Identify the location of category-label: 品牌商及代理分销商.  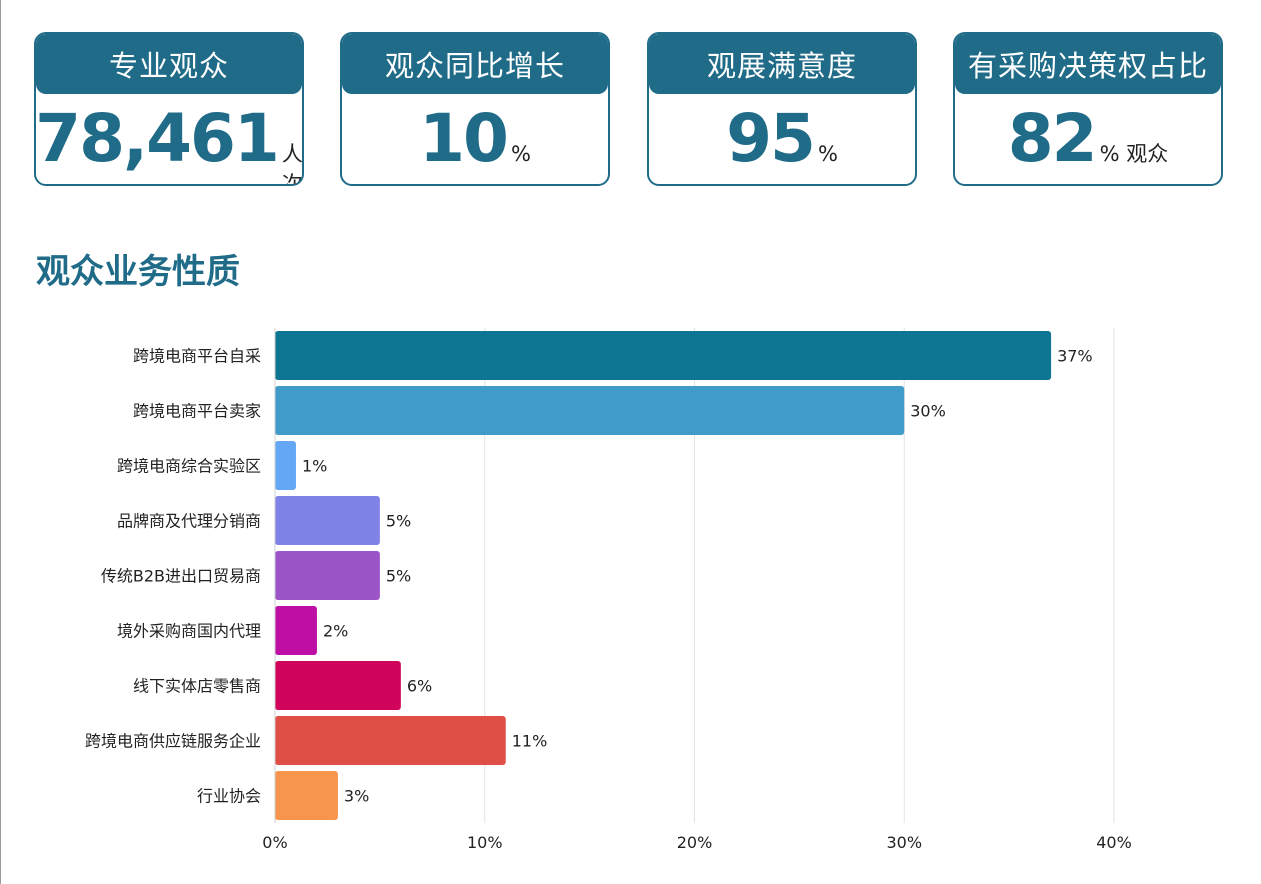
(189, 521).